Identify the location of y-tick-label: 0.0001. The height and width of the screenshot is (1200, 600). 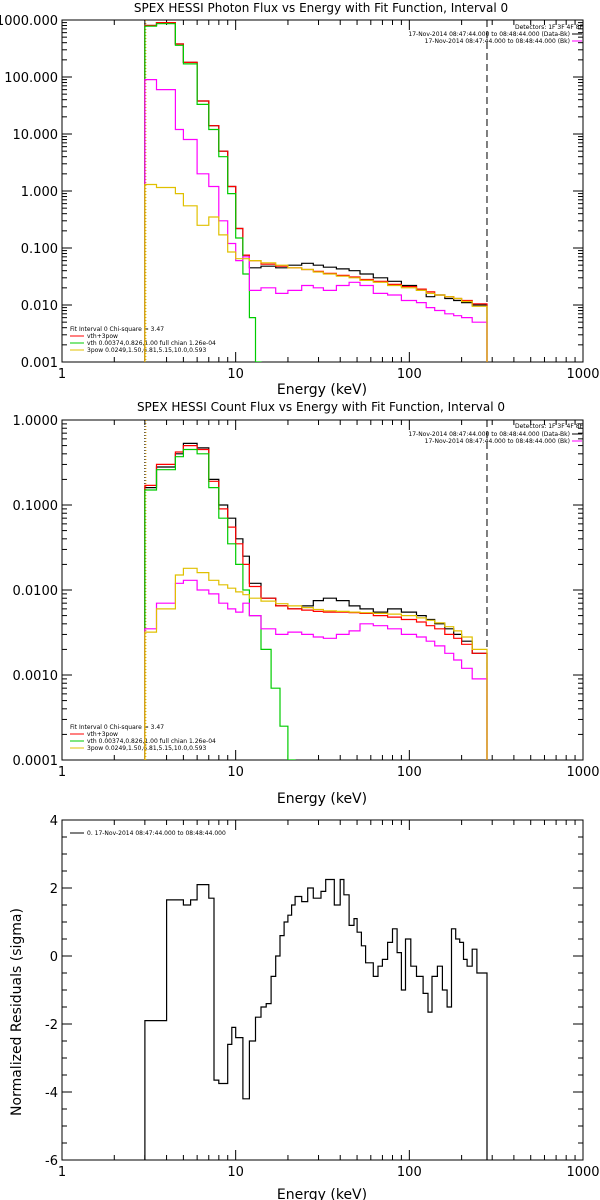
(36, 761).